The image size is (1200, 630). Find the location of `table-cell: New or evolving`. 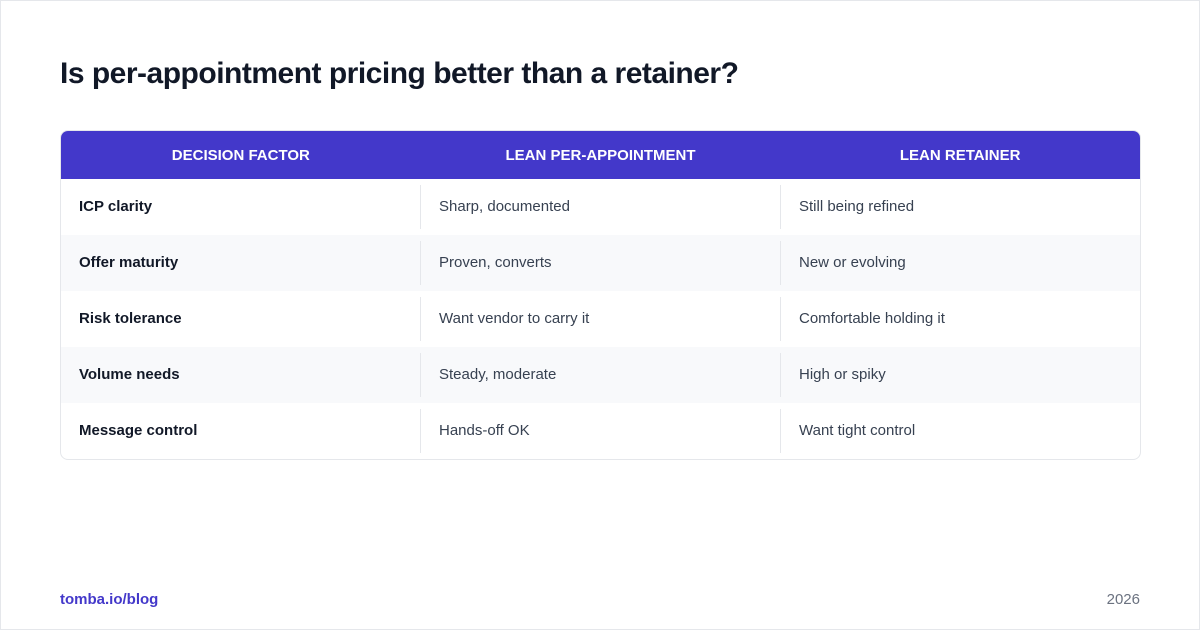

table-cell: New or evolving is located at coordinates (960, 263).